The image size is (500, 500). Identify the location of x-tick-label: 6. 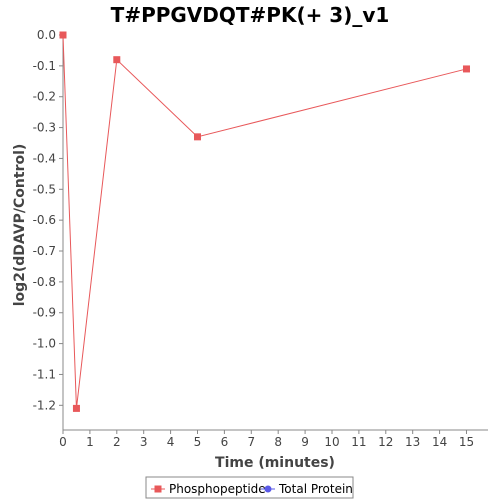
(225, 442).